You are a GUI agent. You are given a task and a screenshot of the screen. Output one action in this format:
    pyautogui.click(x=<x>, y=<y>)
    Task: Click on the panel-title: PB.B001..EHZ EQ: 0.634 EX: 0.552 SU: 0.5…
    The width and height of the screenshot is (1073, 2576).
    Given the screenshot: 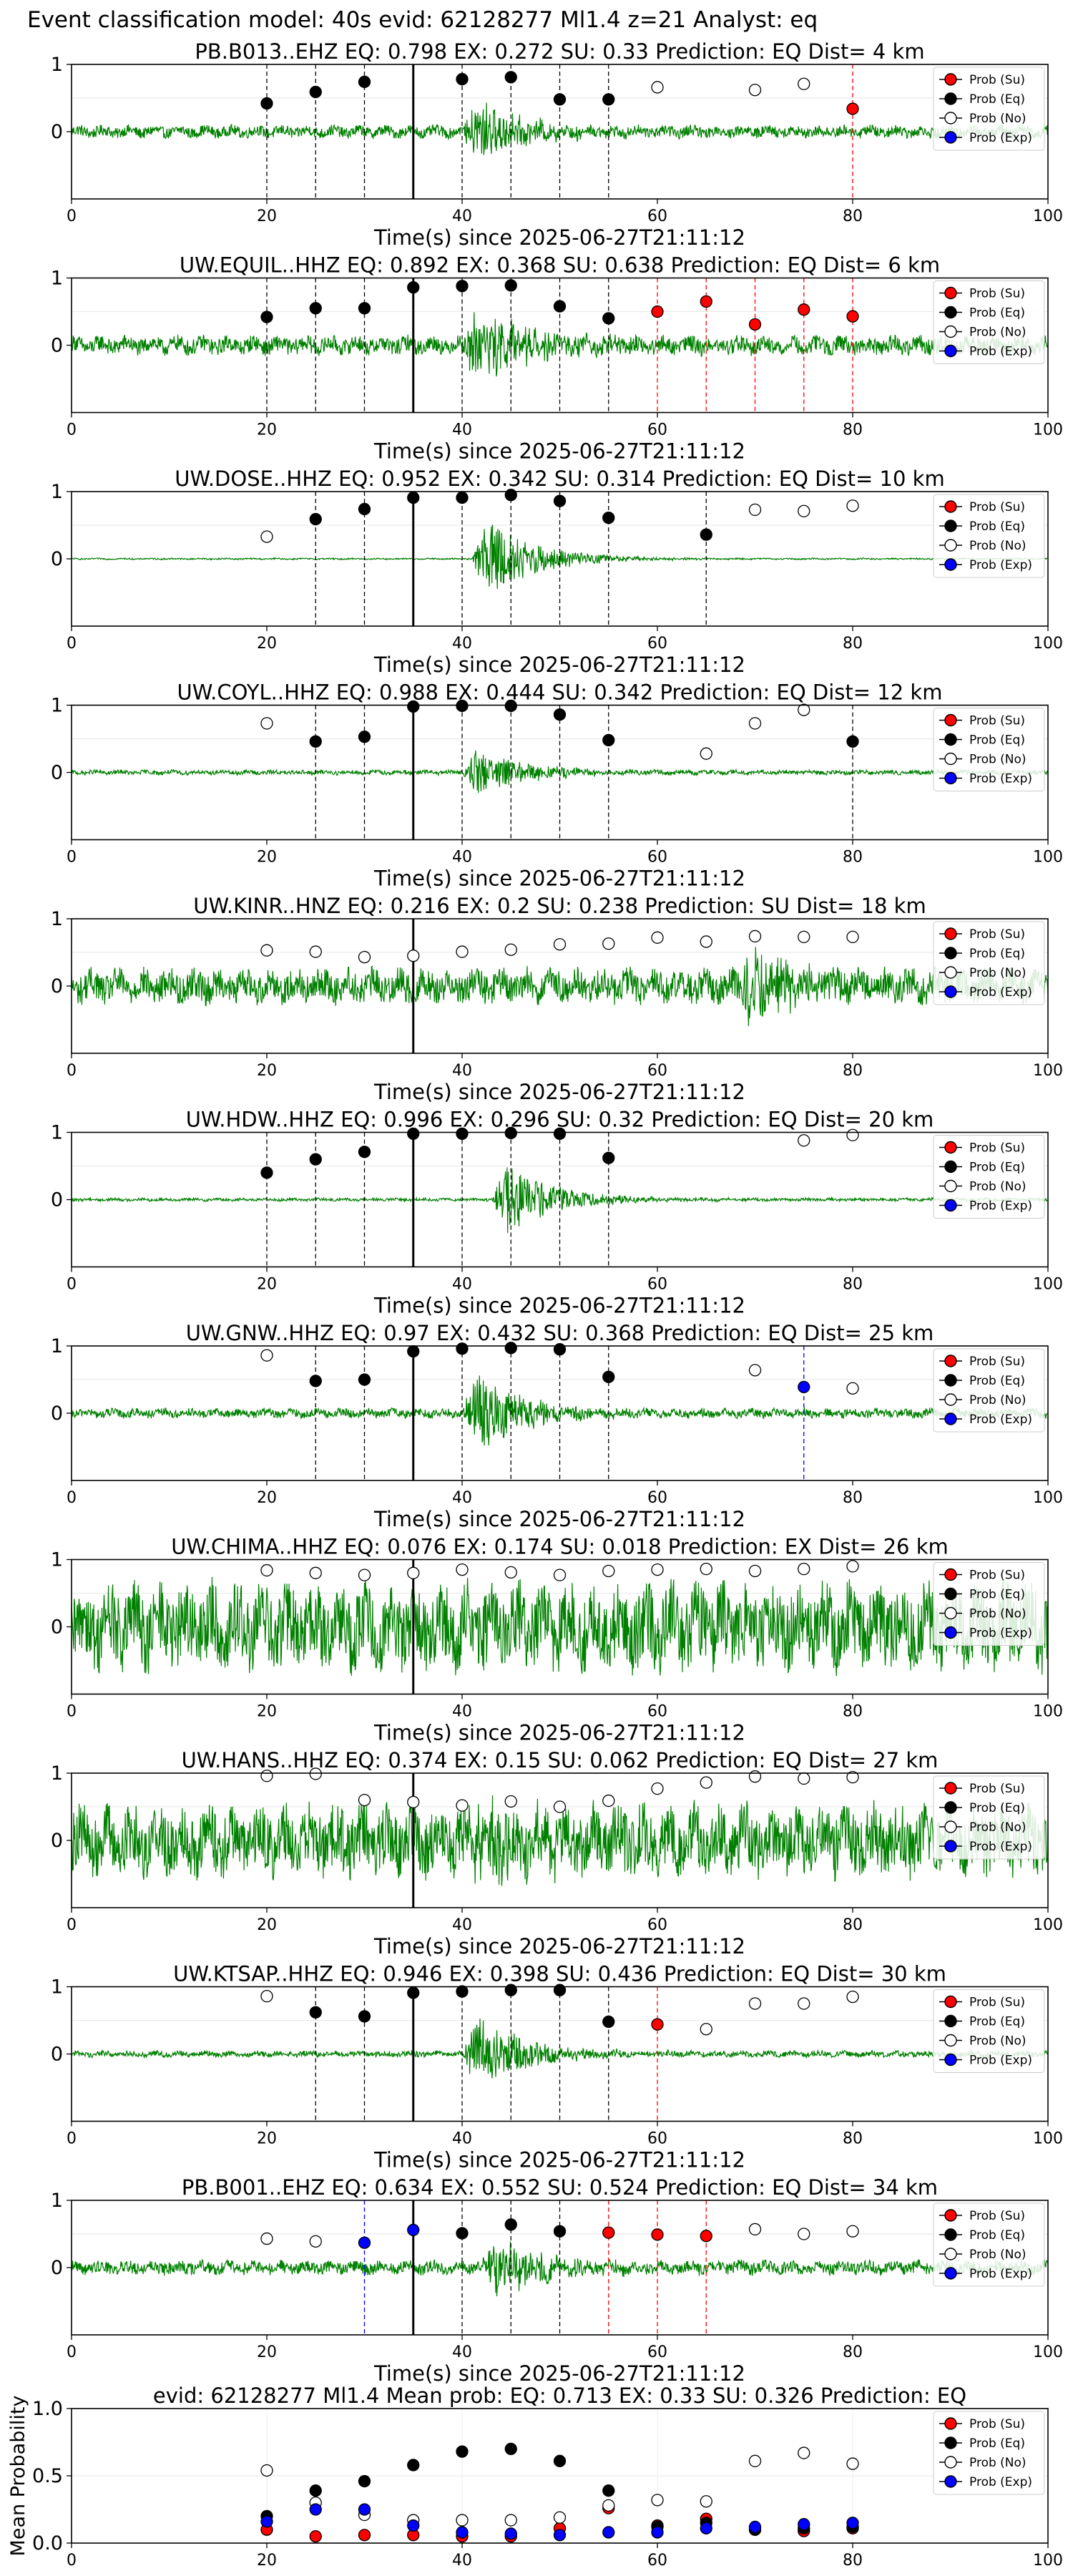 What is the action you would take?
    pyautogui.click(x=560, y=2187)
    